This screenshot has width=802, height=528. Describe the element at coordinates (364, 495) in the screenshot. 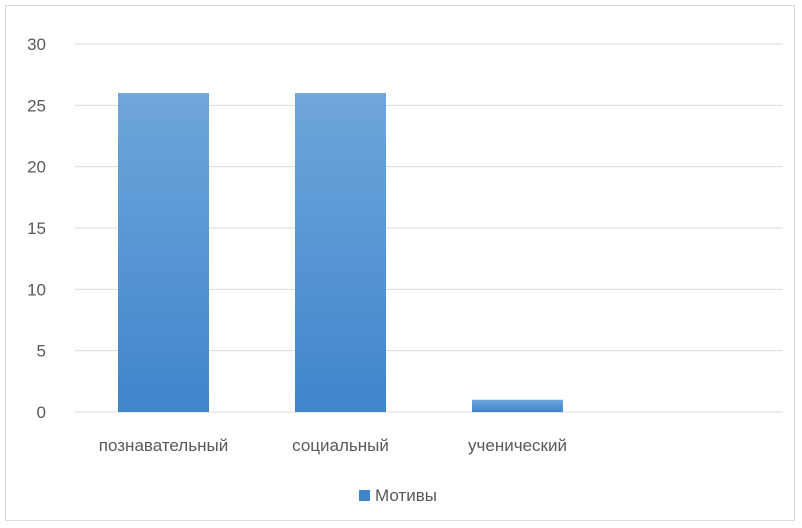

I see `legend-swatch` at that location.